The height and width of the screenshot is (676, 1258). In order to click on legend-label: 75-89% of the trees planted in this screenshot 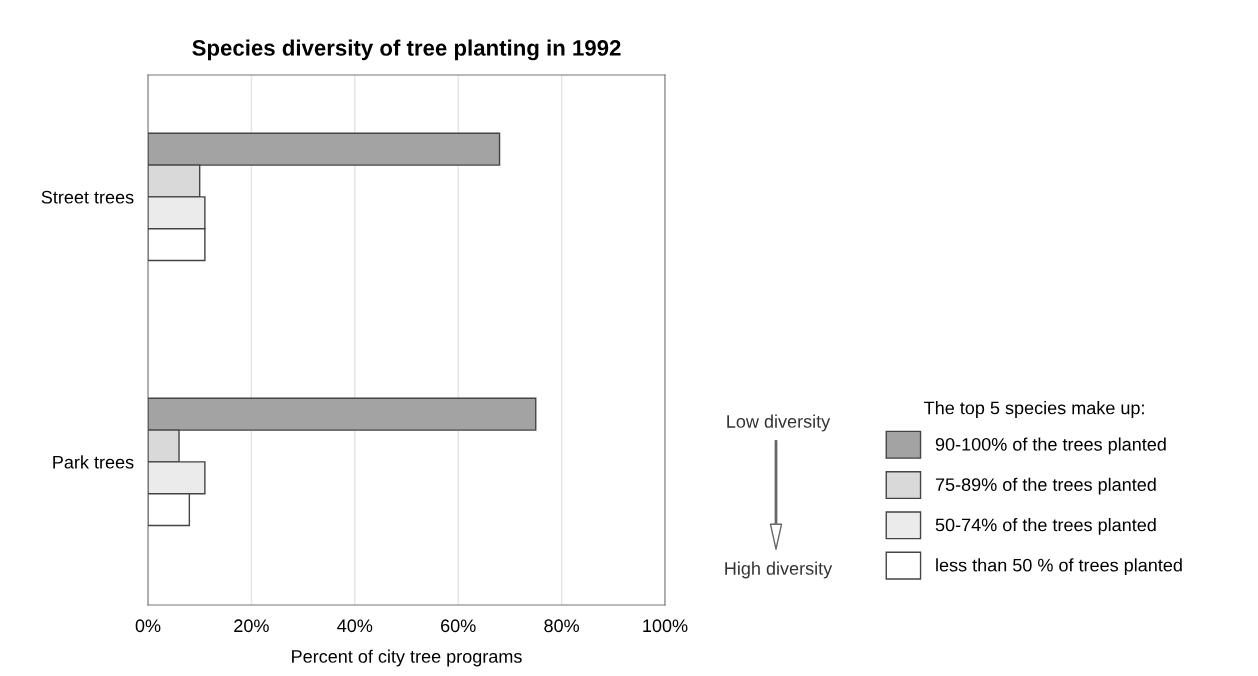, I will do `click(1045, 486)`.